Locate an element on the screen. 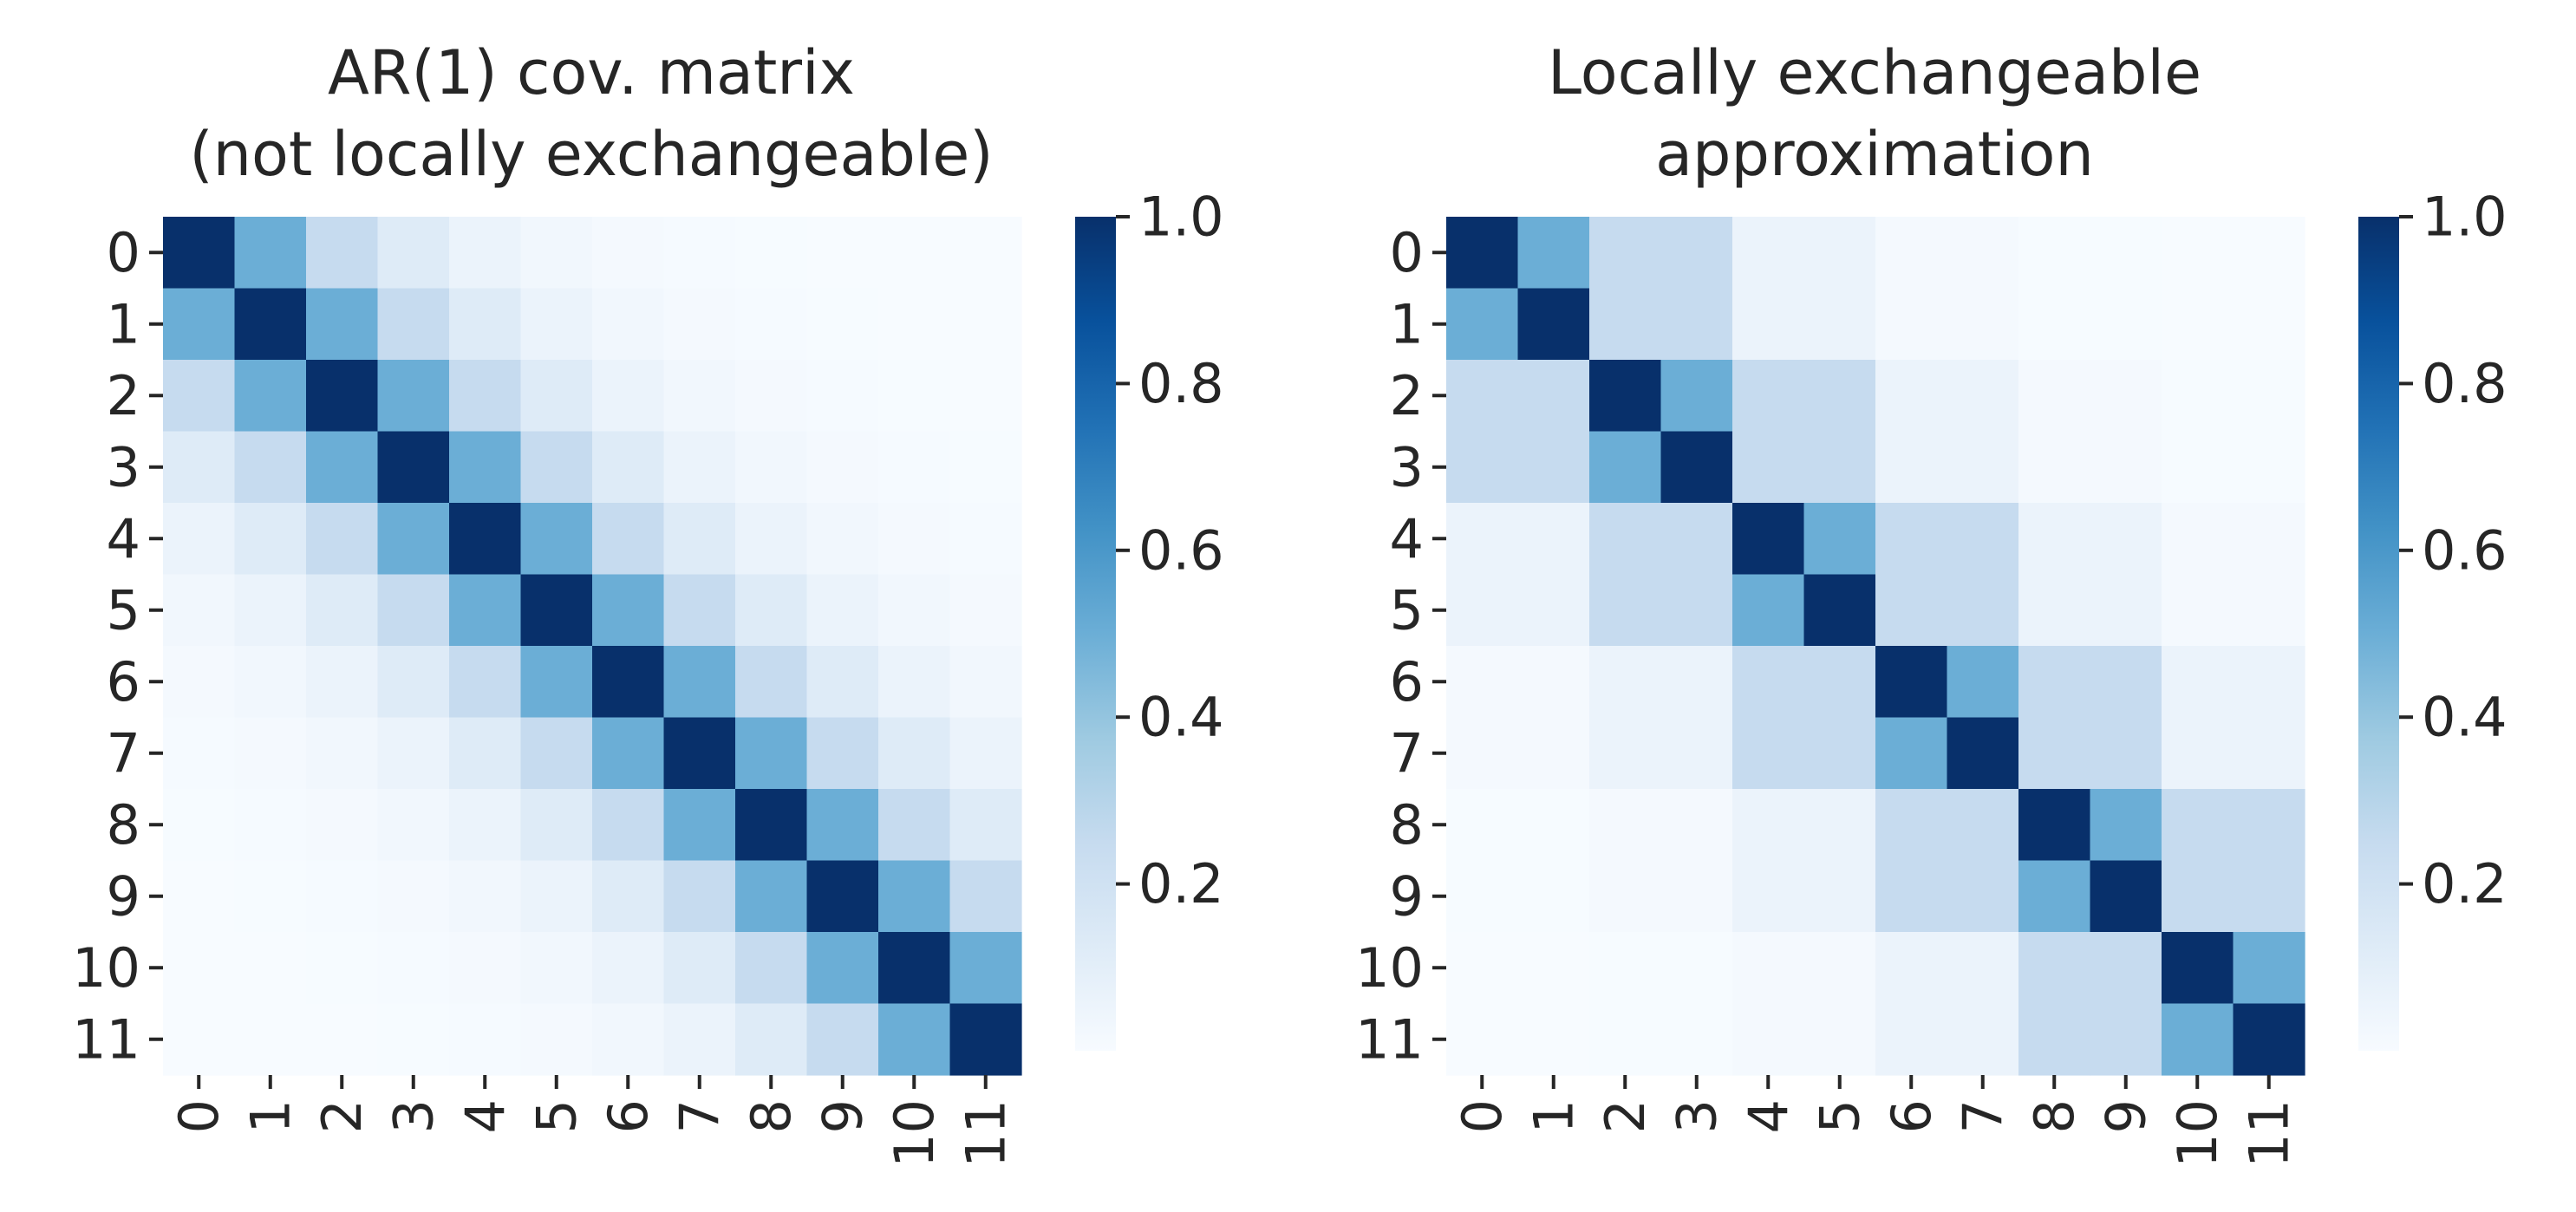 The image size is (2576, 1212). colorbar-tick-label: 0.4 is located at coordinates (2465, 717).